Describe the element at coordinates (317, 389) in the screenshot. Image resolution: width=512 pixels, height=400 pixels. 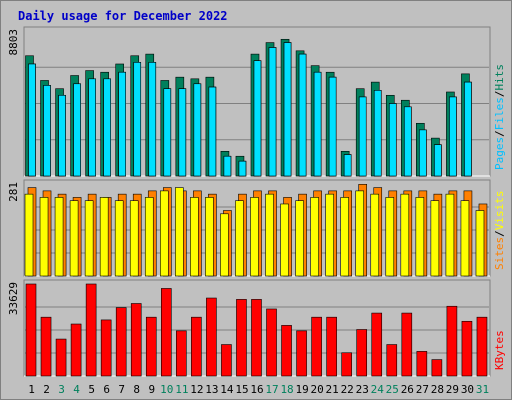
I see `x-tick-label-day-20: 20` at that location.